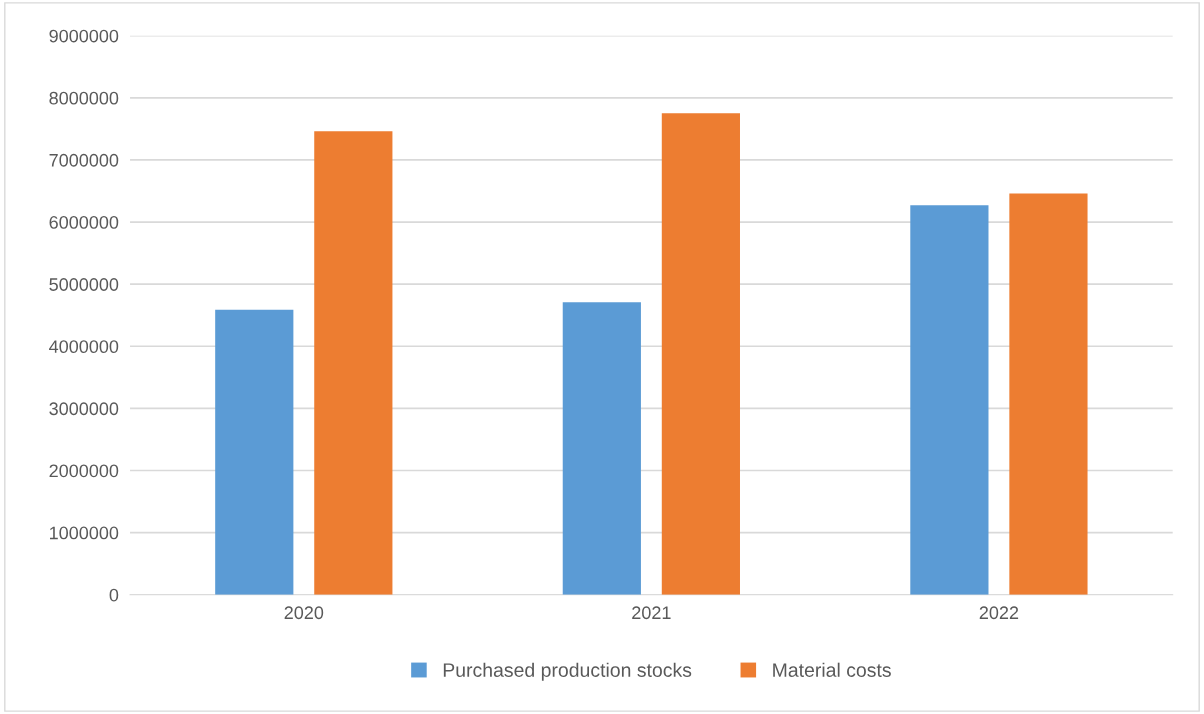 The height and width of the screenshot is (714, 1204). What do you see at coordinates (304, 613) in the screenshot?
I see `x-tick-label: 2020` at bounding box center [304, 613].